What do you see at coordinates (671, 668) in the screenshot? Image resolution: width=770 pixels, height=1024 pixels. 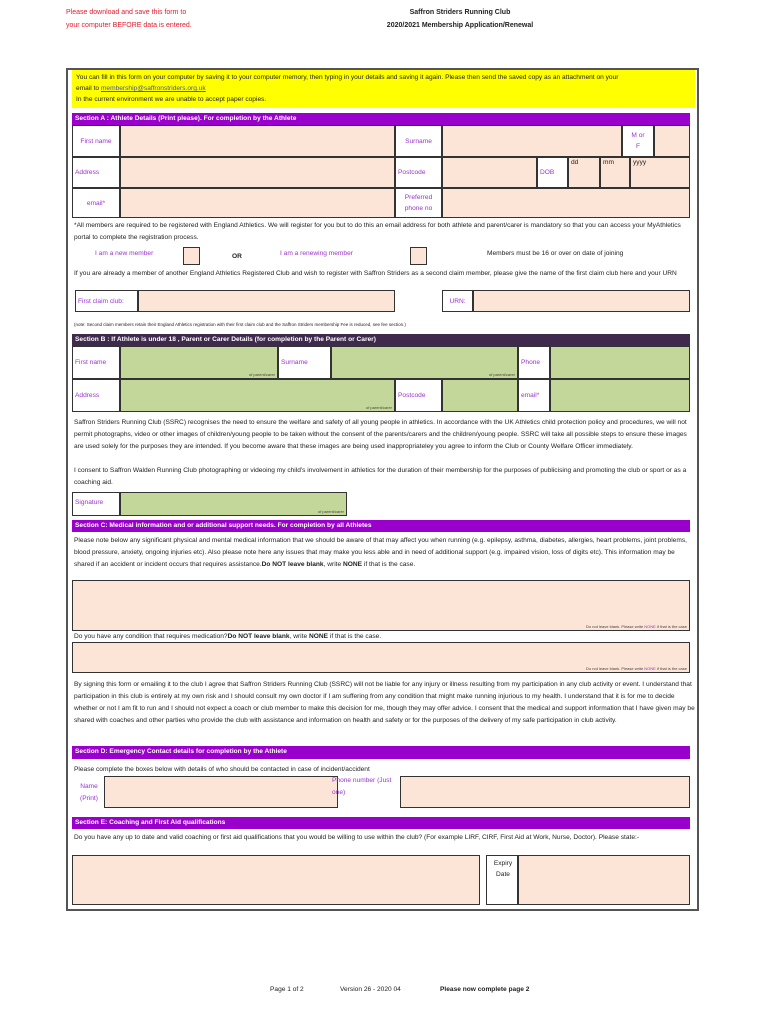 I see `hint-text-end: if that is the case` at bounding box center [671, 668].